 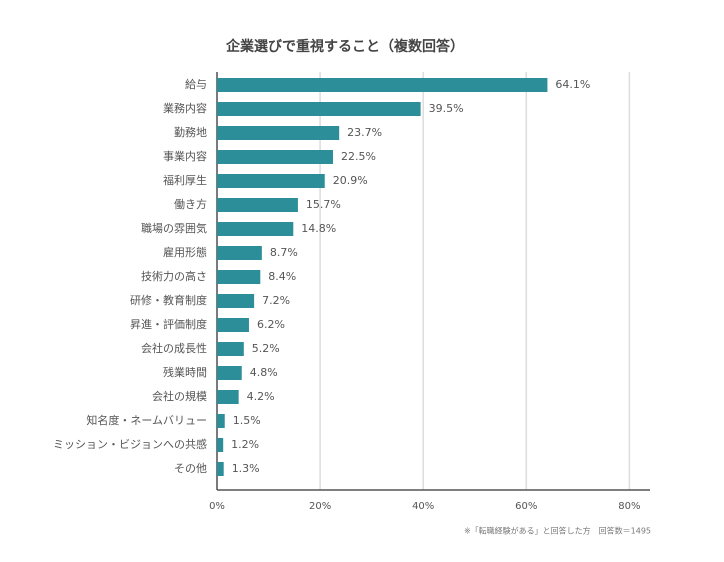 I want to click on chart-title: 企業選びで重視すること（複数回答）, so click(x=344, y=46).